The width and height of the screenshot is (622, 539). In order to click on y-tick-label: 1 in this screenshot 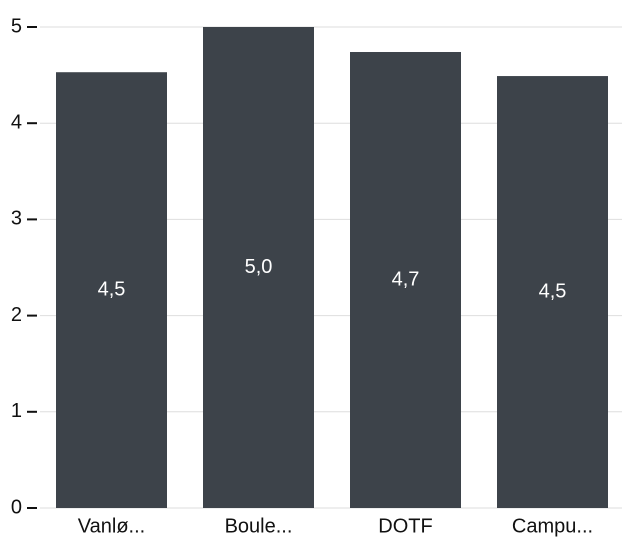, I will do `click(16, 411)`.